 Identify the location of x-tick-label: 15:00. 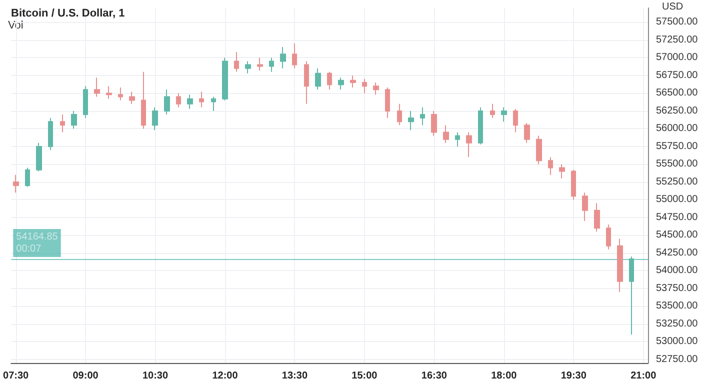
(365, 376).